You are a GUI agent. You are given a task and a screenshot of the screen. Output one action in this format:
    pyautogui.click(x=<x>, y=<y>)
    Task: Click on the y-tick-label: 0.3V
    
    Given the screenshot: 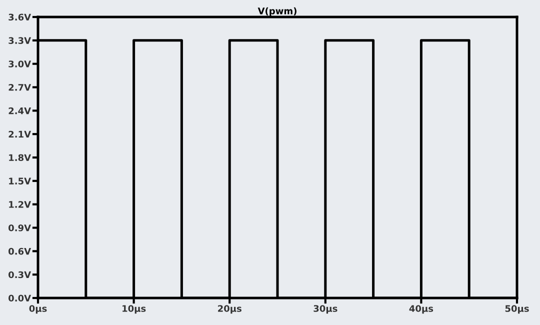 What is the action you would take?
    pyautogui.click(x=20, y=274)
    